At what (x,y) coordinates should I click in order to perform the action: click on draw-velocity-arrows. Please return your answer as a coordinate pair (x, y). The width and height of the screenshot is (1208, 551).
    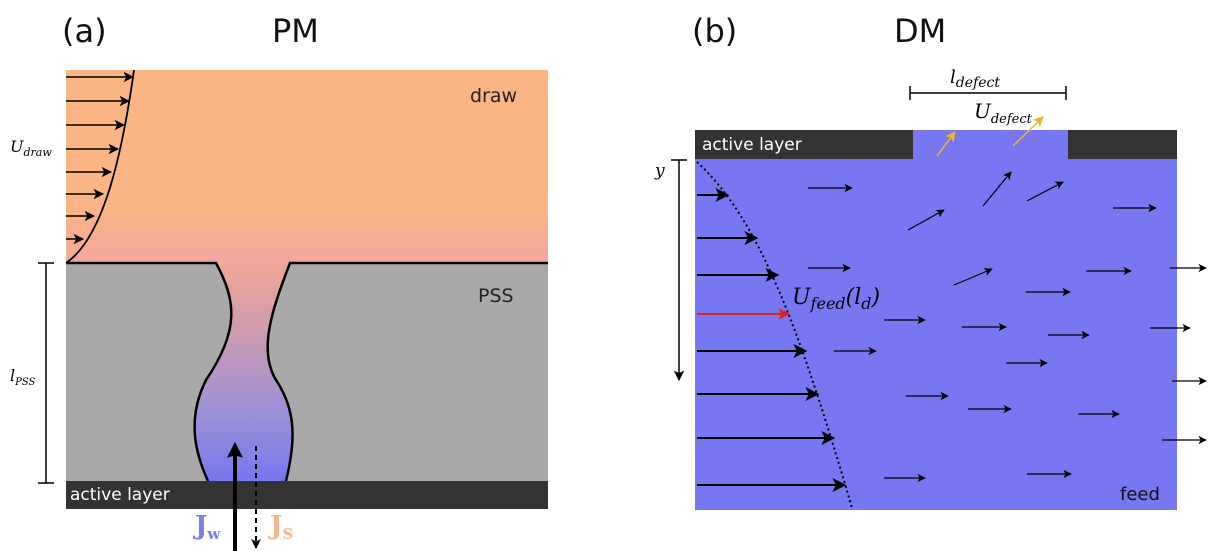
    Looking at the image, I should click on (100, 158).